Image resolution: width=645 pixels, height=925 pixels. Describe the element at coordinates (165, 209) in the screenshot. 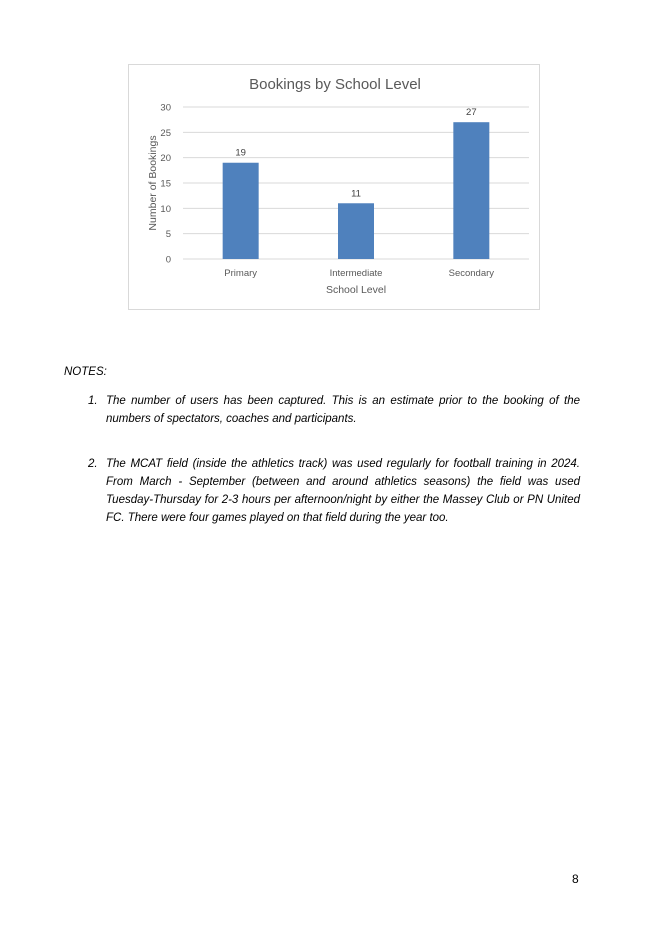

I see `y-tick-label: 10` at that location.